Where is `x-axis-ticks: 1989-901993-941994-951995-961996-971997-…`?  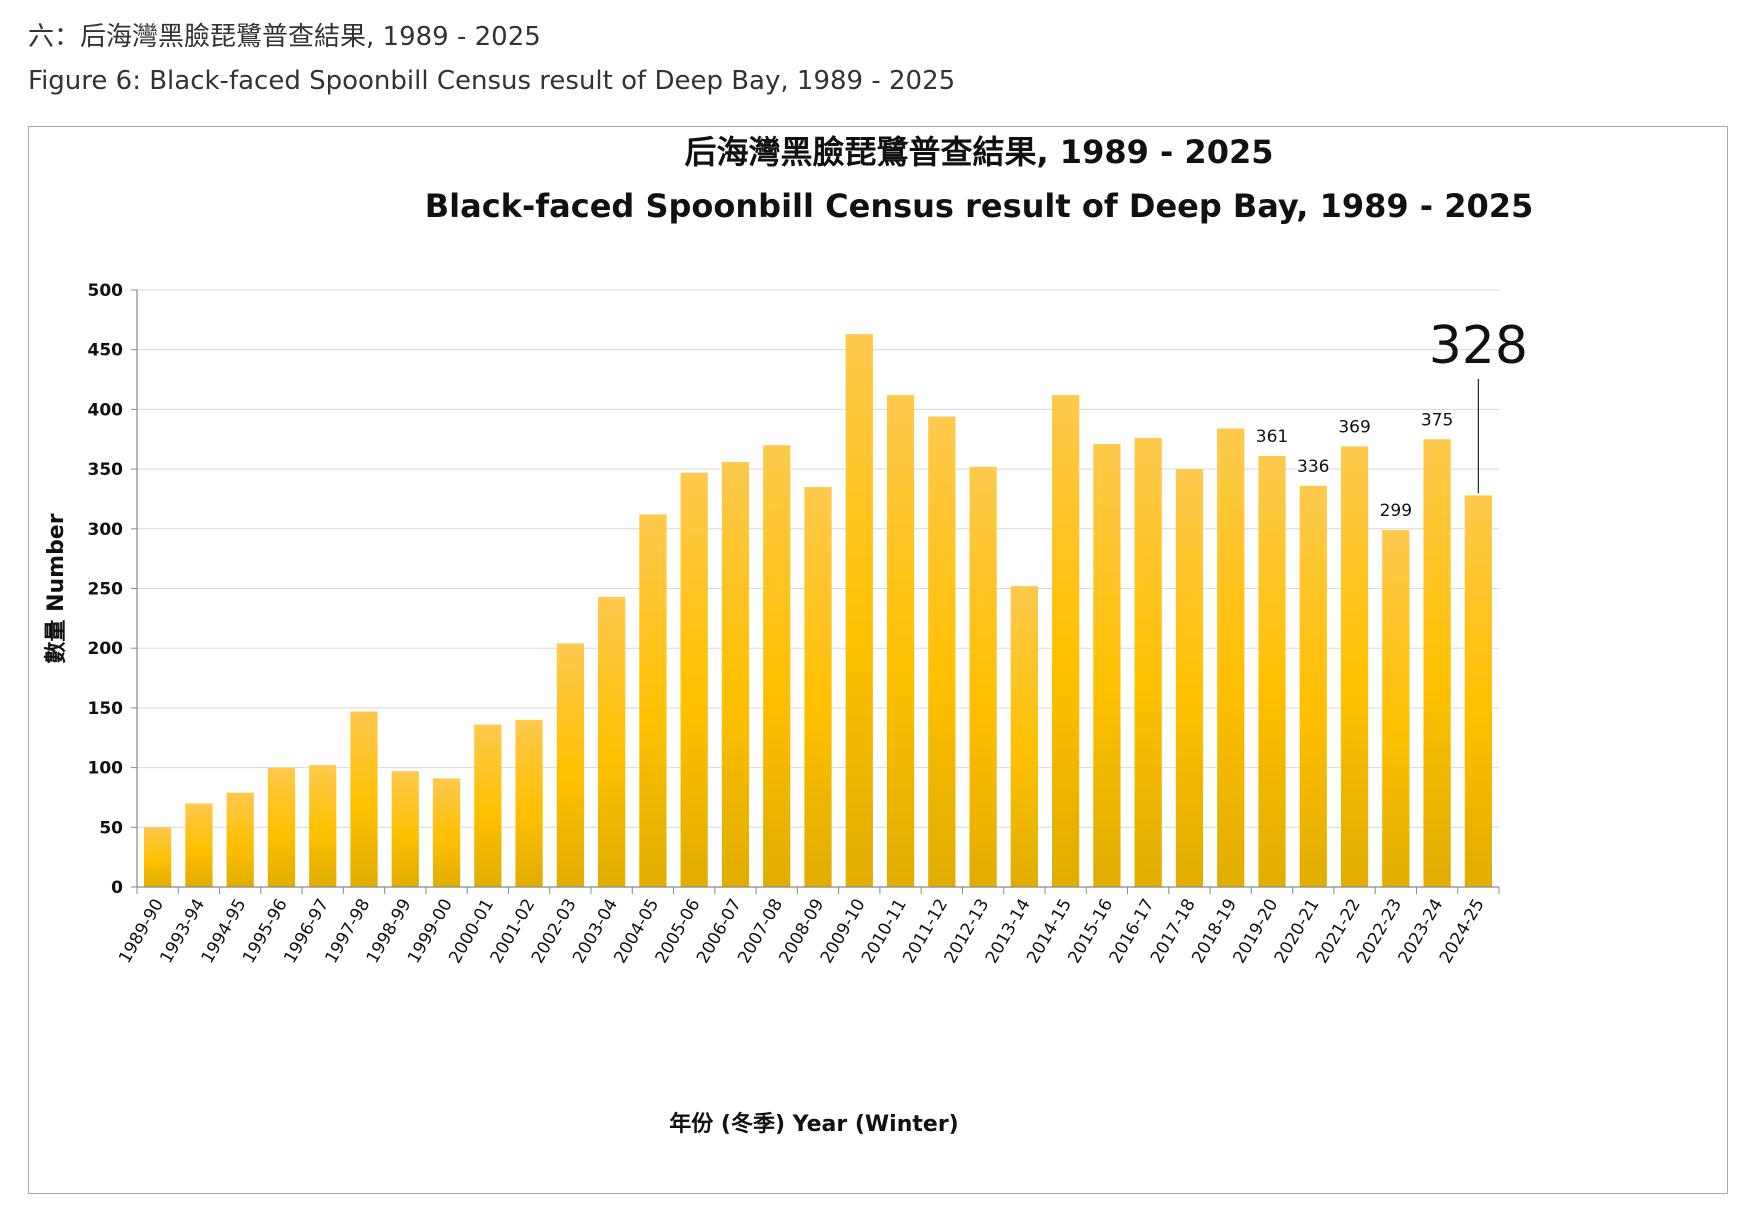 x-axis-ticks: 1989-901993-941994-951995-961996-971997-… is located at coordinates (802, 931).